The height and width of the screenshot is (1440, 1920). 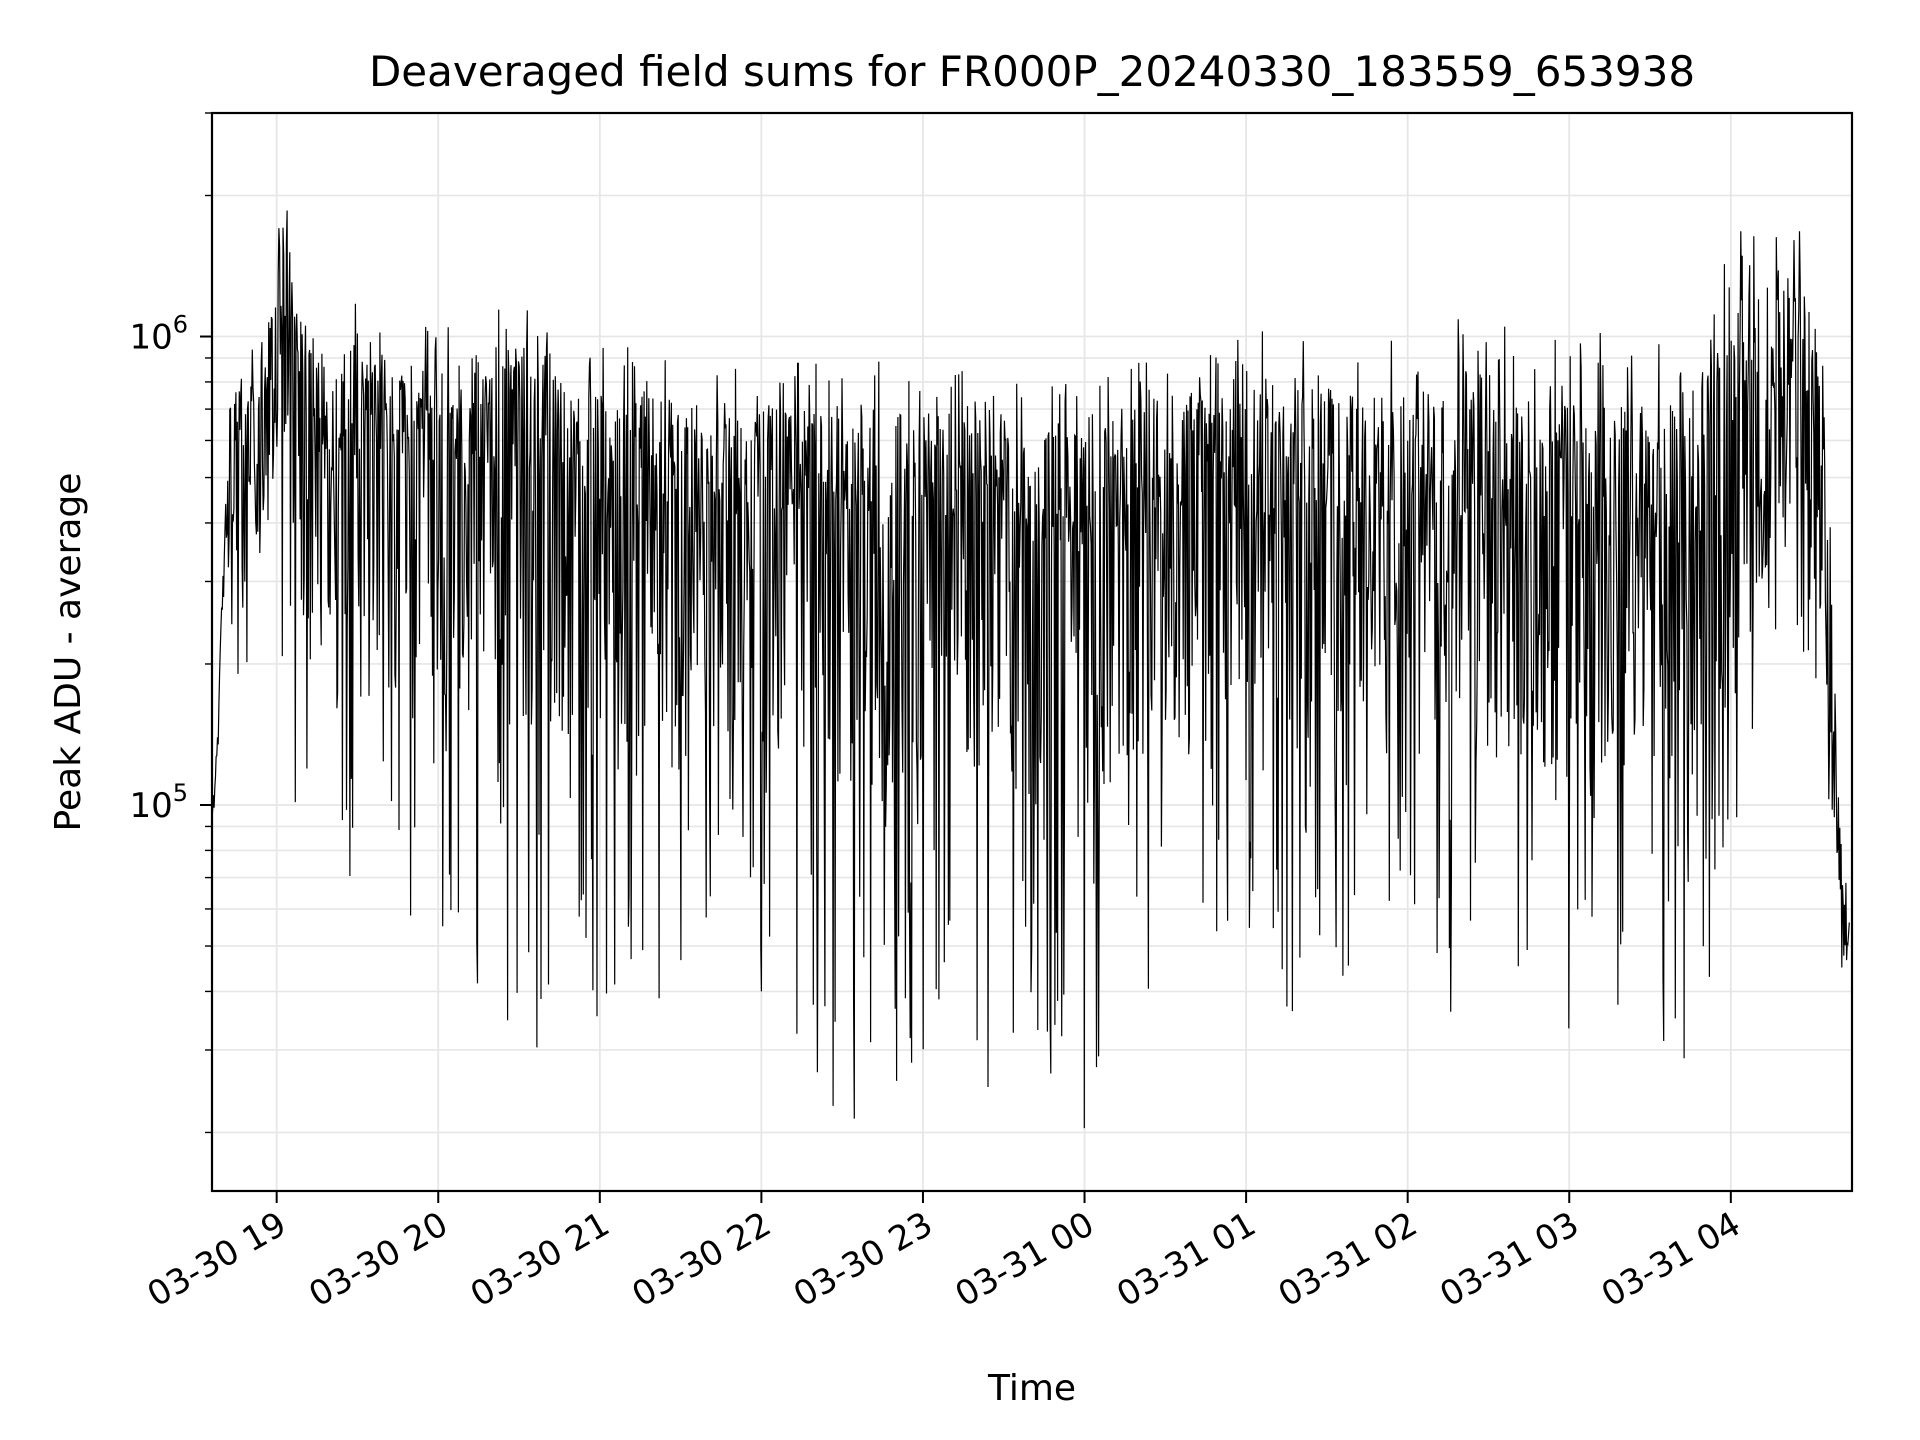 I want to click on y-tick-label: 10⁶, so click(x=158, y=334).